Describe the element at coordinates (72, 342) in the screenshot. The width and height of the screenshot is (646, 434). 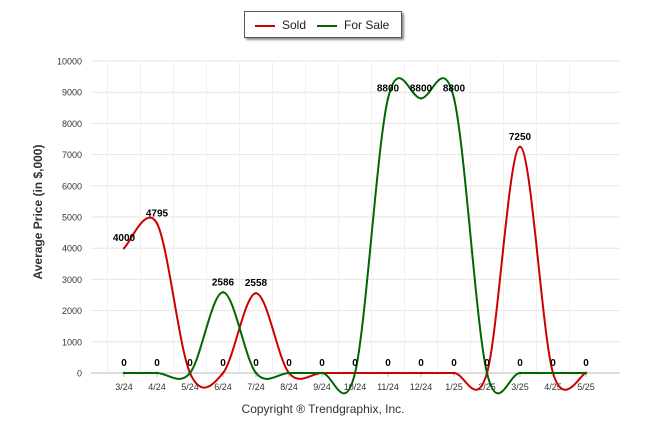
I see `y-tick-label: 1000` at that location.